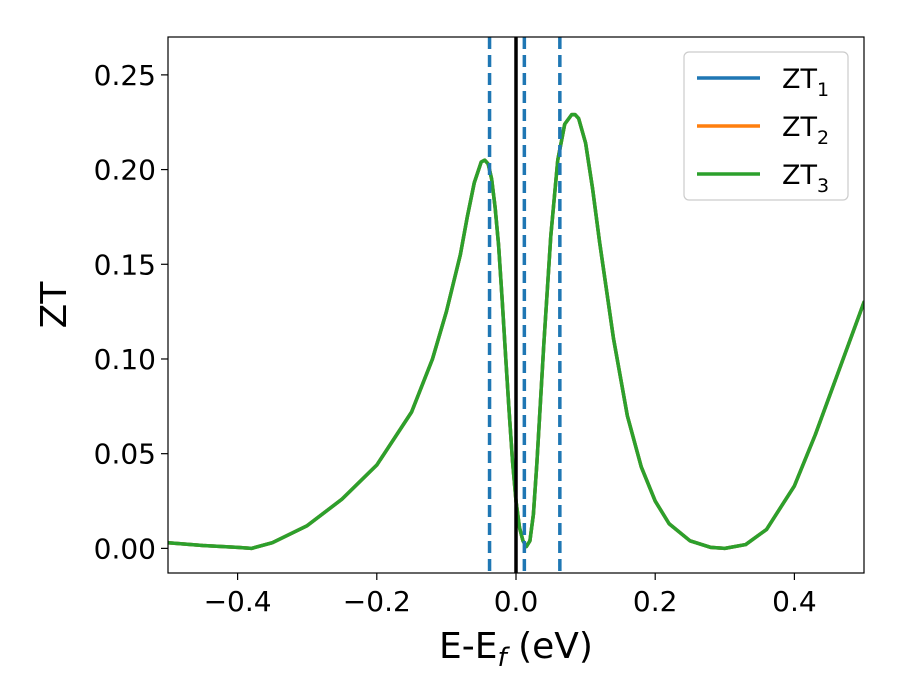 The width and height of the screenshot is (900, 700). I want to click on legend-label-zt2: ZT2, so click(805, 130).